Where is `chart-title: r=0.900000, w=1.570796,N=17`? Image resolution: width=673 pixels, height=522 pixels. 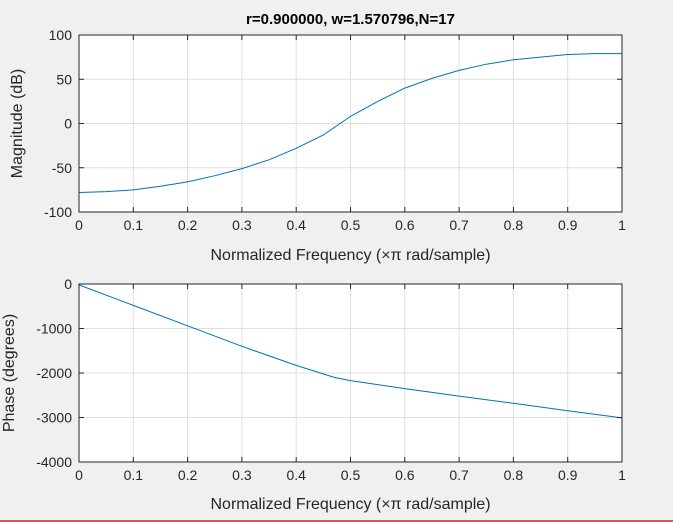
chart-title: r=0.900000, w=1.570796,N=17 is located at coordinates (350, 19).